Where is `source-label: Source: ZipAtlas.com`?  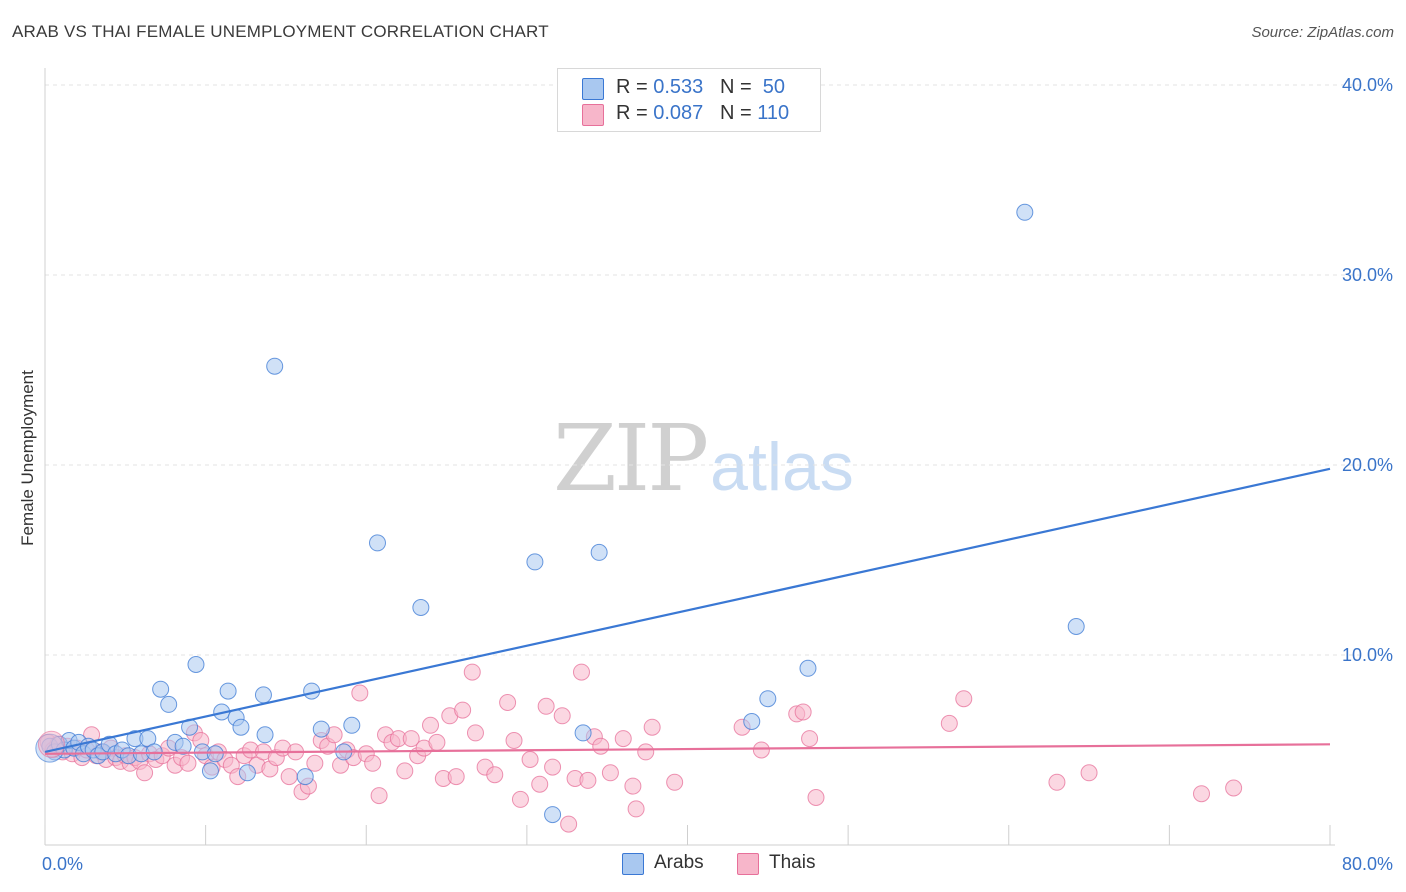 source-label: Source: ZipAtlas.com is located at coordinates (1322, 32).